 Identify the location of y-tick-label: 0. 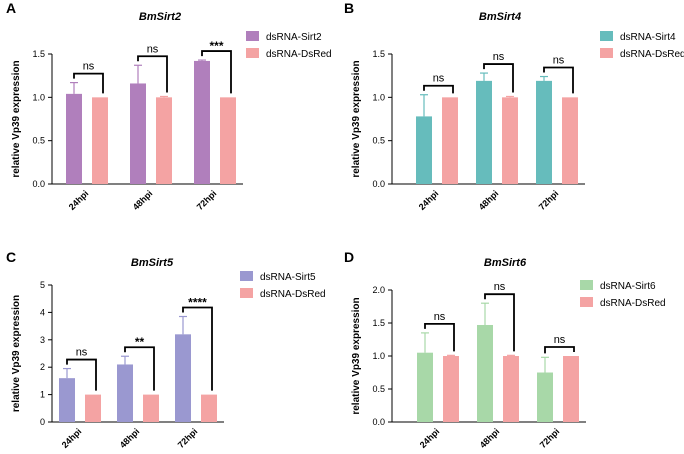
(42, 422).